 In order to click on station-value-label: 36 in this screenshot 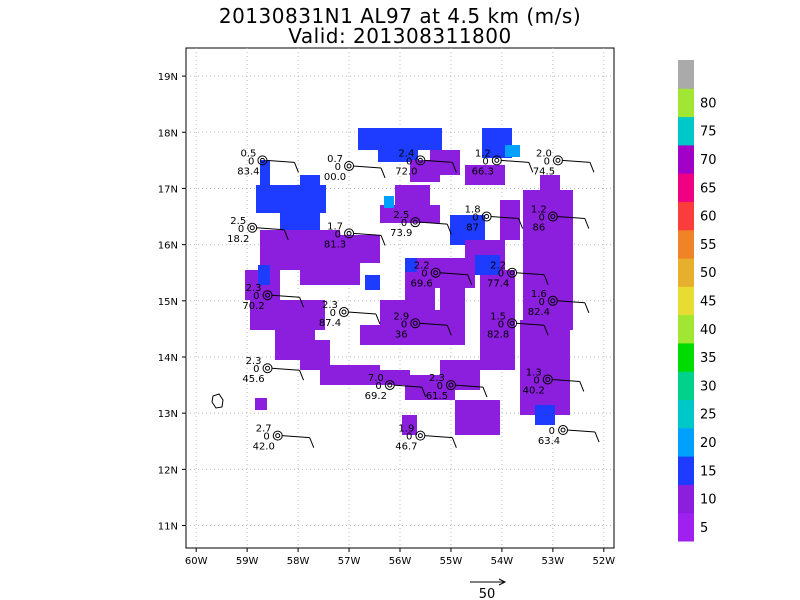, I will do `click(401, 334)`.